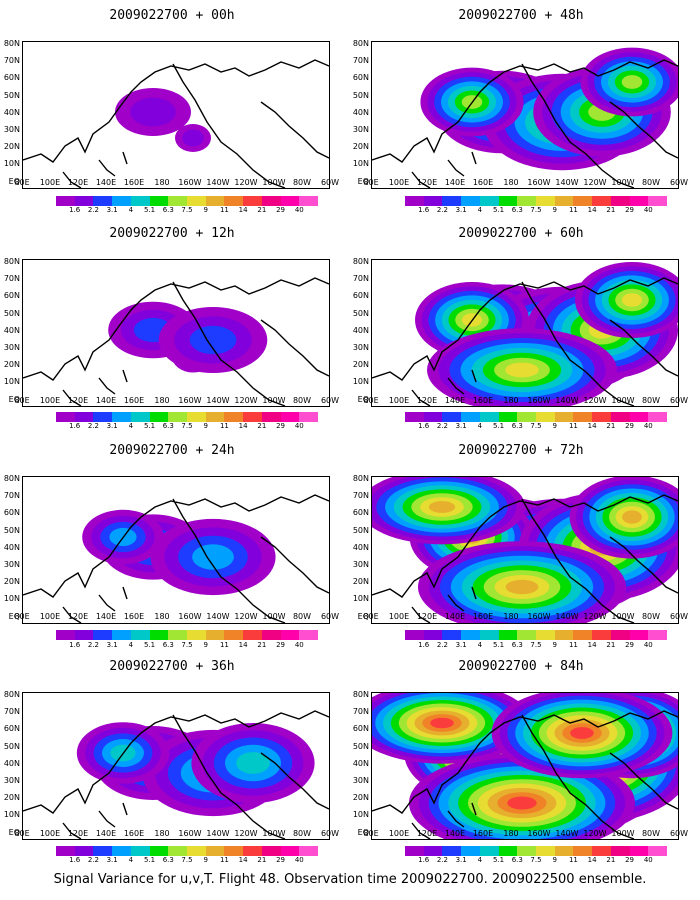  What do you see at coordinates (360, 313) in the screenshot?
I see `latitude-label: 50N` at bounding box center [360, 313].